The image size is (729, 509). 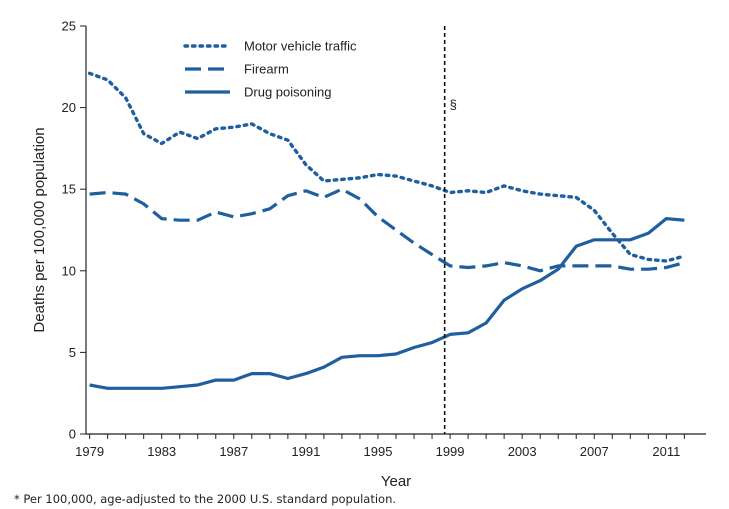 I want to click on x-tick-label: 1987, so click(x=233, y=451).